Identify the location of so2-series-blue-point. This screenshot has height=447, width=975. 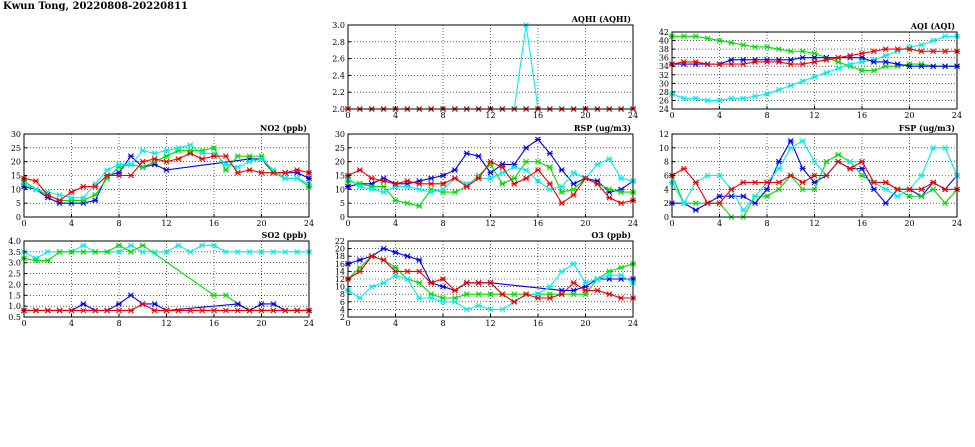
(273, 304).